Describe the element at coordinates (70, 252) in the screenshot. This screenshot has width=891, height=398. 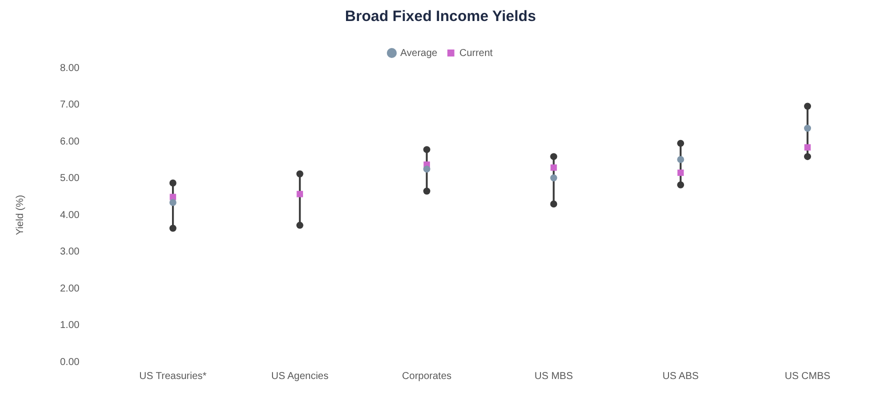
I see `y-tick-label: 3.00` at that location.